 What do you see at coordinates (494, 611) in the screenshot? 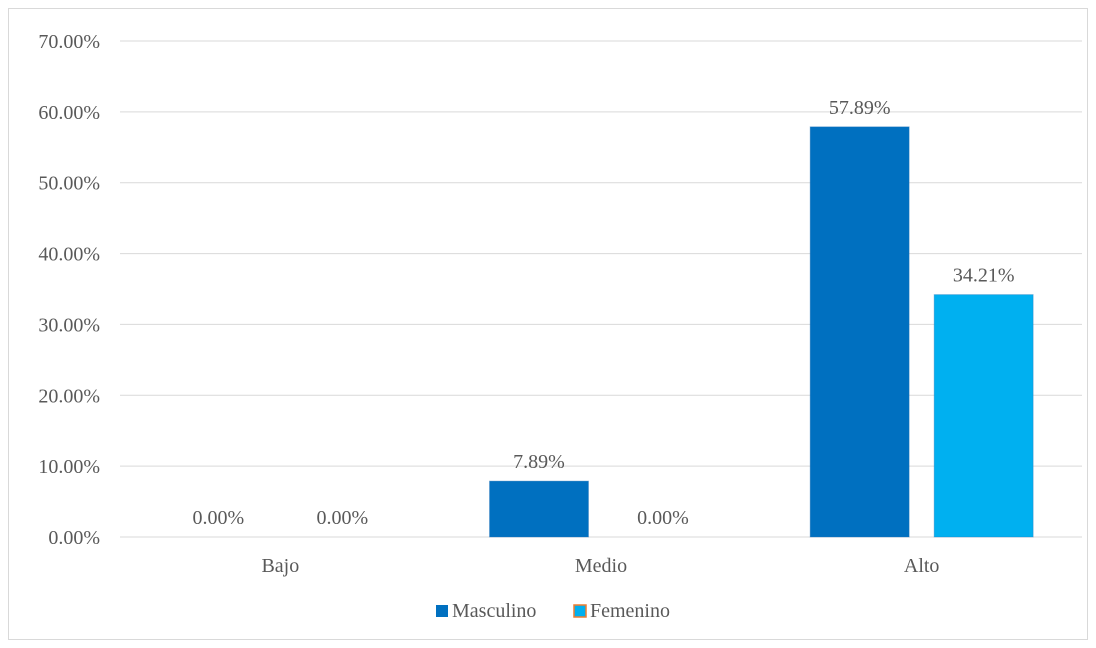
I see `legend-label-masculino: Masculino` at bounding box center [494, 611].